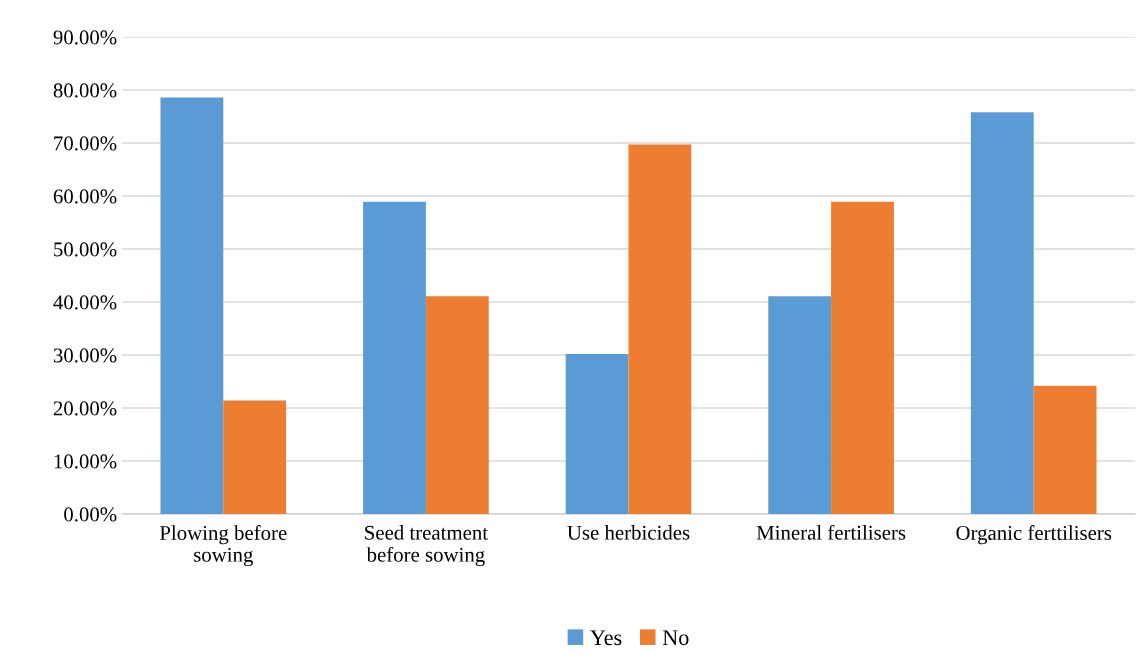  I want to click on y-tick-label: 30.00%, so click(85, 355).